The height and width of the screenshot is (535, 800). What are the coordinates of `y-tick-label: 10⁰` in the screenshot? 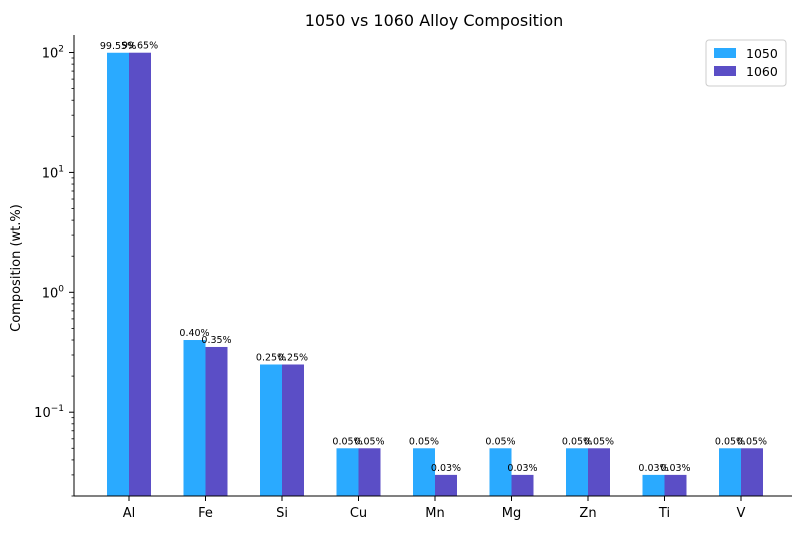 It's located at (53, 292).